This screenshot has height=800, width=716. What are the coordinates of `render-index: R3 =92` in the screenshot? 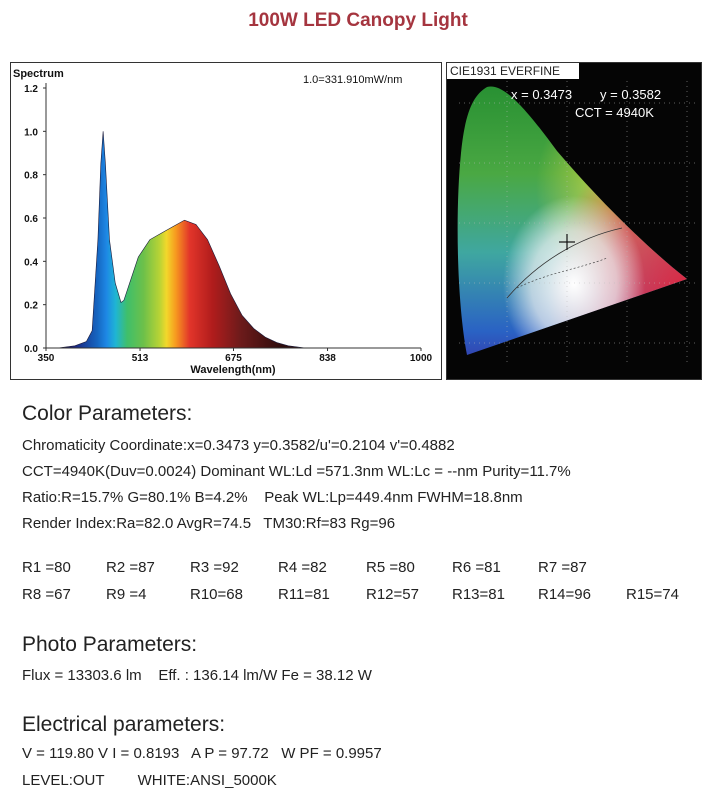 It's located at (214, 567).